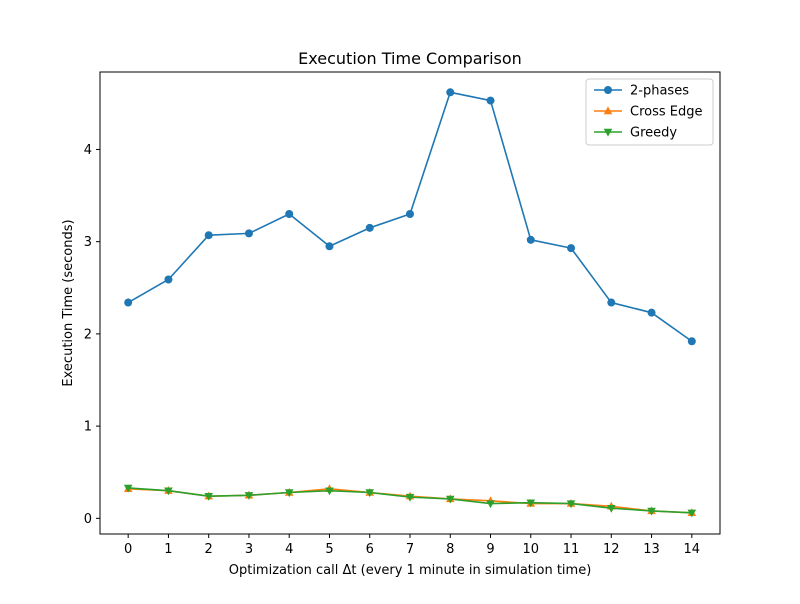  Describe the element at coordinates (209, 549) in the screenshot. I see `x-tick-label: 2` at that location.